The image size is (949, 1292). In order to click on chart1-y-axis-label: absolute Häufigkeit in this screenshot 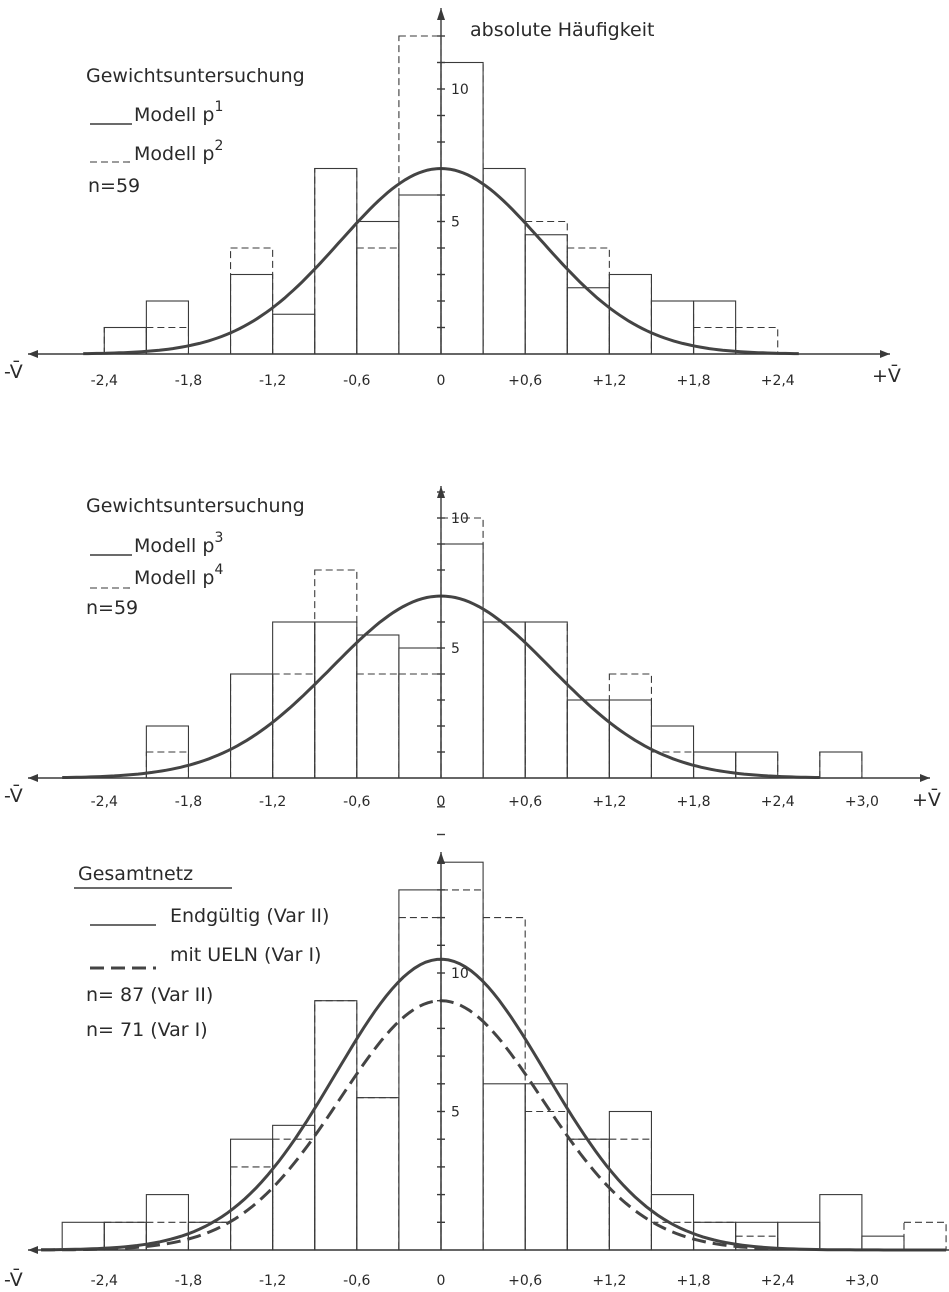, I will do `click(562, 30)`.